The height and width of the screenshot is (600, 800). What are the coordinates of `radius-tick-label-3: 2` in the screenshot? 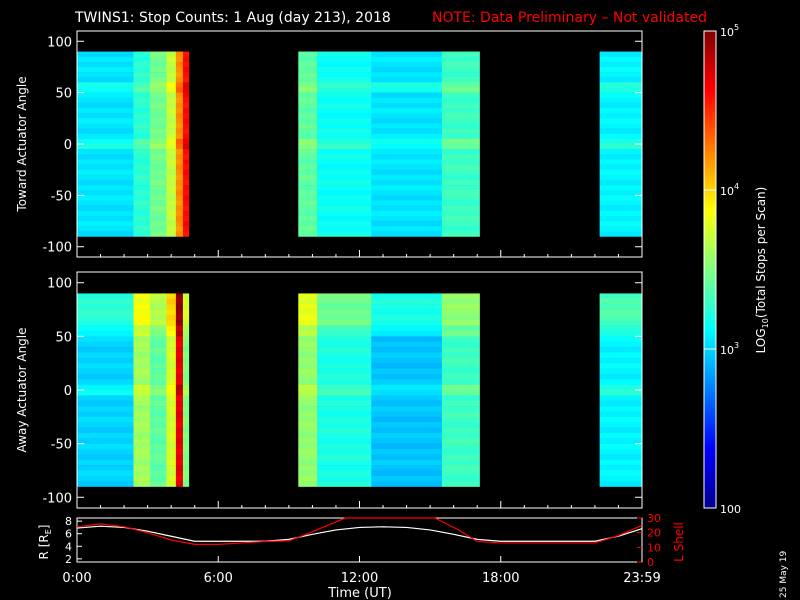 It's located at (68, 559).